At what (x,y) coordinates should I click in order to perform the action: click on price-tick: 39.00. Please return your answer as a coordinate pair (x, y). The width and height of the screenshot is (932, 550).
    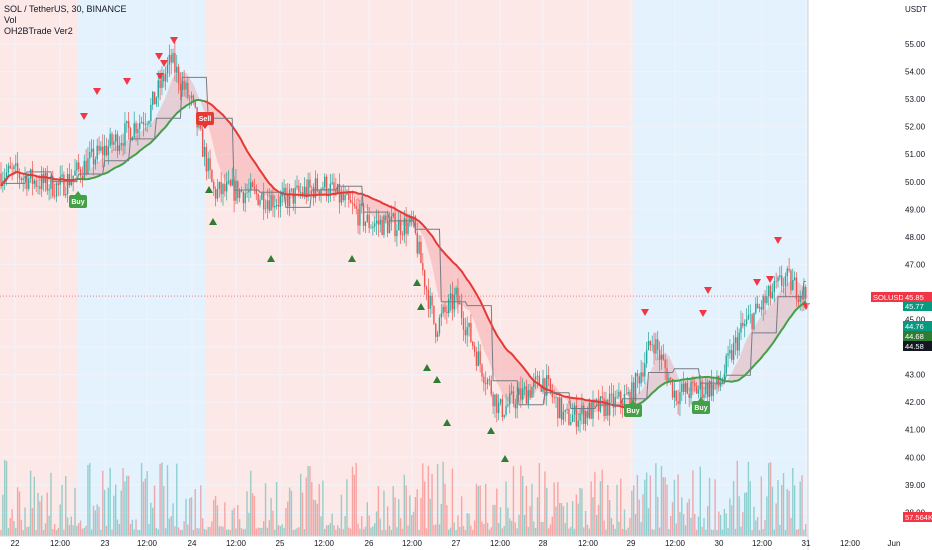
    Looking at the image, I should click on (915, 485).